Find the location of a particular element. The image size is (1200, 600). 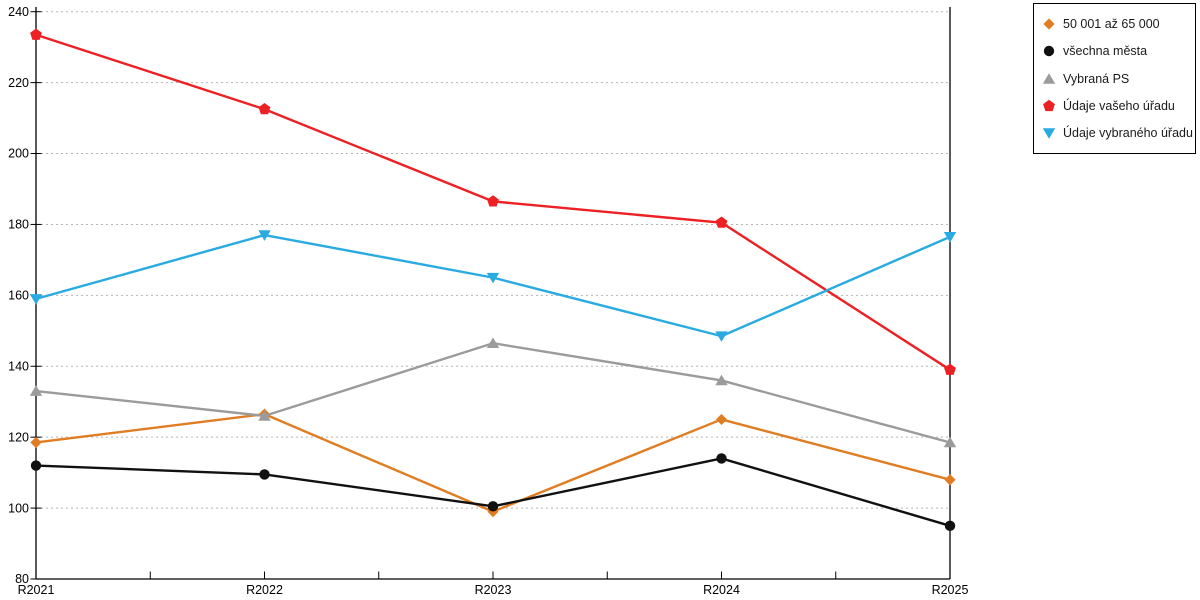

series-line-diamond is located at coordinates (493, 462).